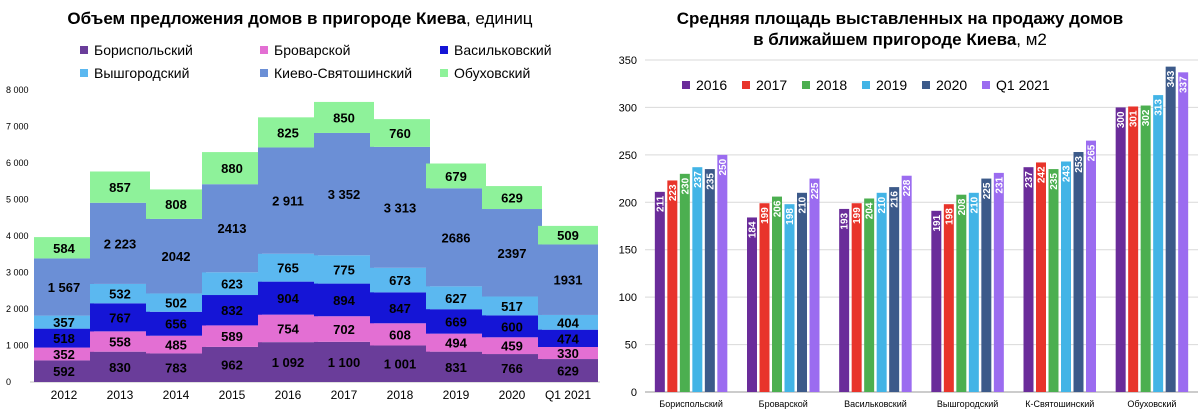 This screenshot has height=415, width=1200. What do you see at coordinates (857, 215) in the screenshot?
I see `right-bar-label: 199` at bounding box center [857, 215].